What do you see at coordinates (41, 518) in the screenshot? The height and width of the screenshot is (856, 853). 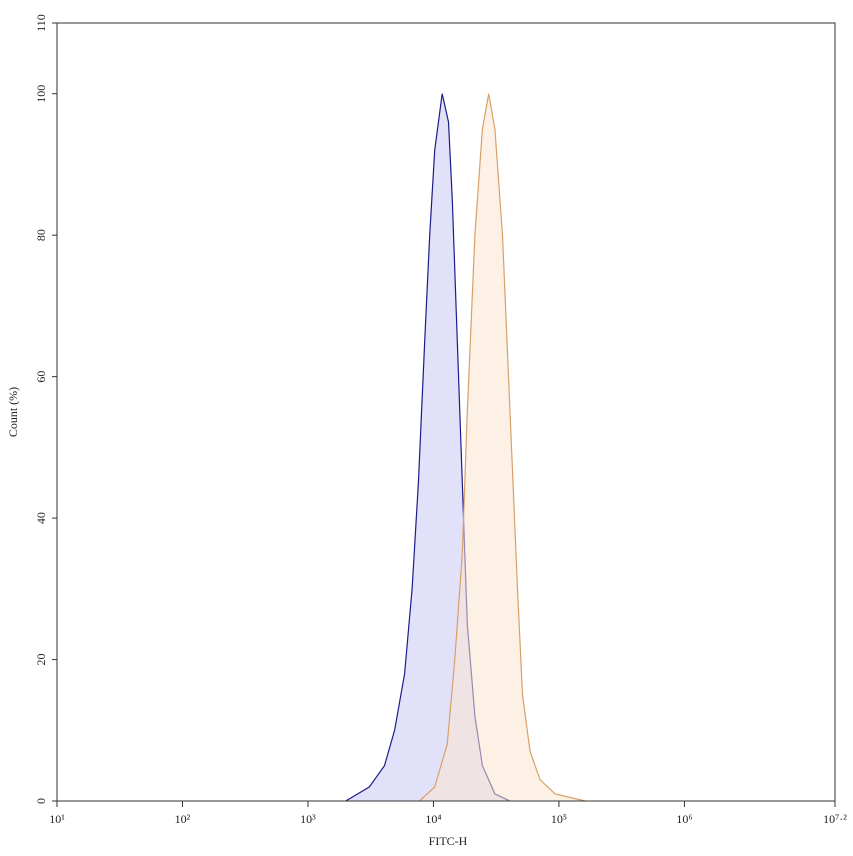 I see `y-tick-label: 40` at bounding box center [41, 518].